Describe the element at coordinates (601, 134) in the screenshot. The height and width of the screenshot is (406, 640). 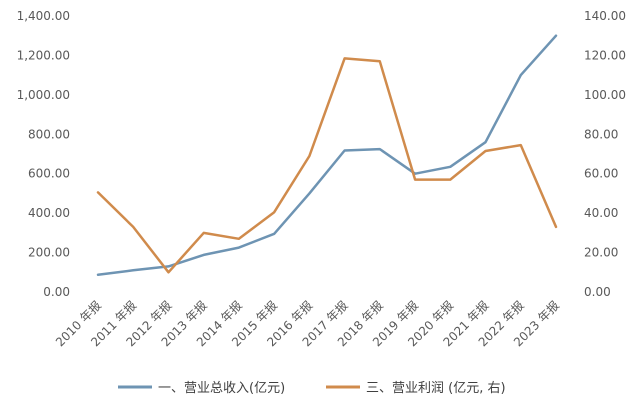
I see `y-right-tick-label: 80.00` at that location.